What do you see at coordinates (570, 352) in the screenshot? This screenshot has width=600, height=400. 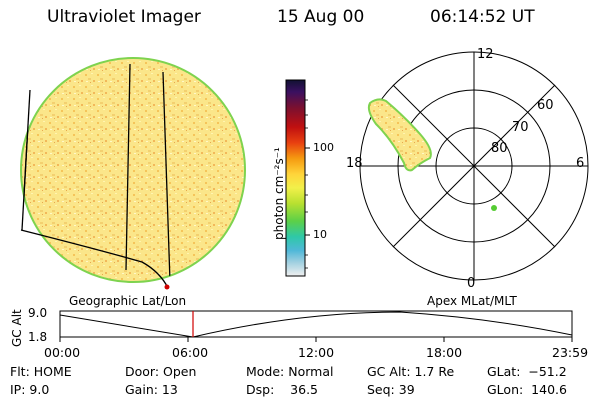 I see `time-tick-2359: 23:59` at bounding box center [570, 352].